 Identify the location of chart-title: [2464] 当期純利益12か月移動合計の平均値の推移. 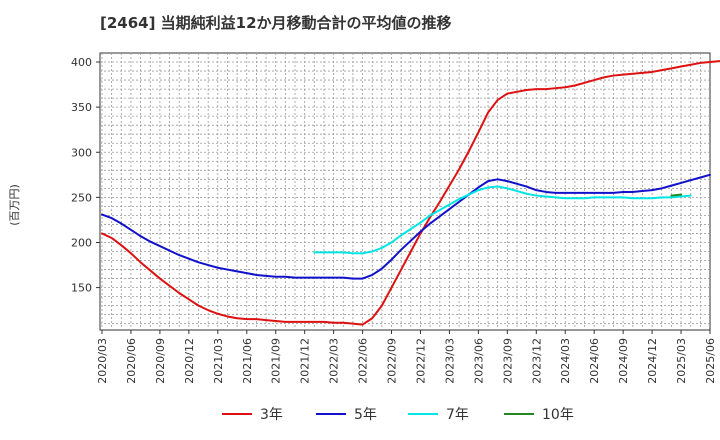
(276, 23).